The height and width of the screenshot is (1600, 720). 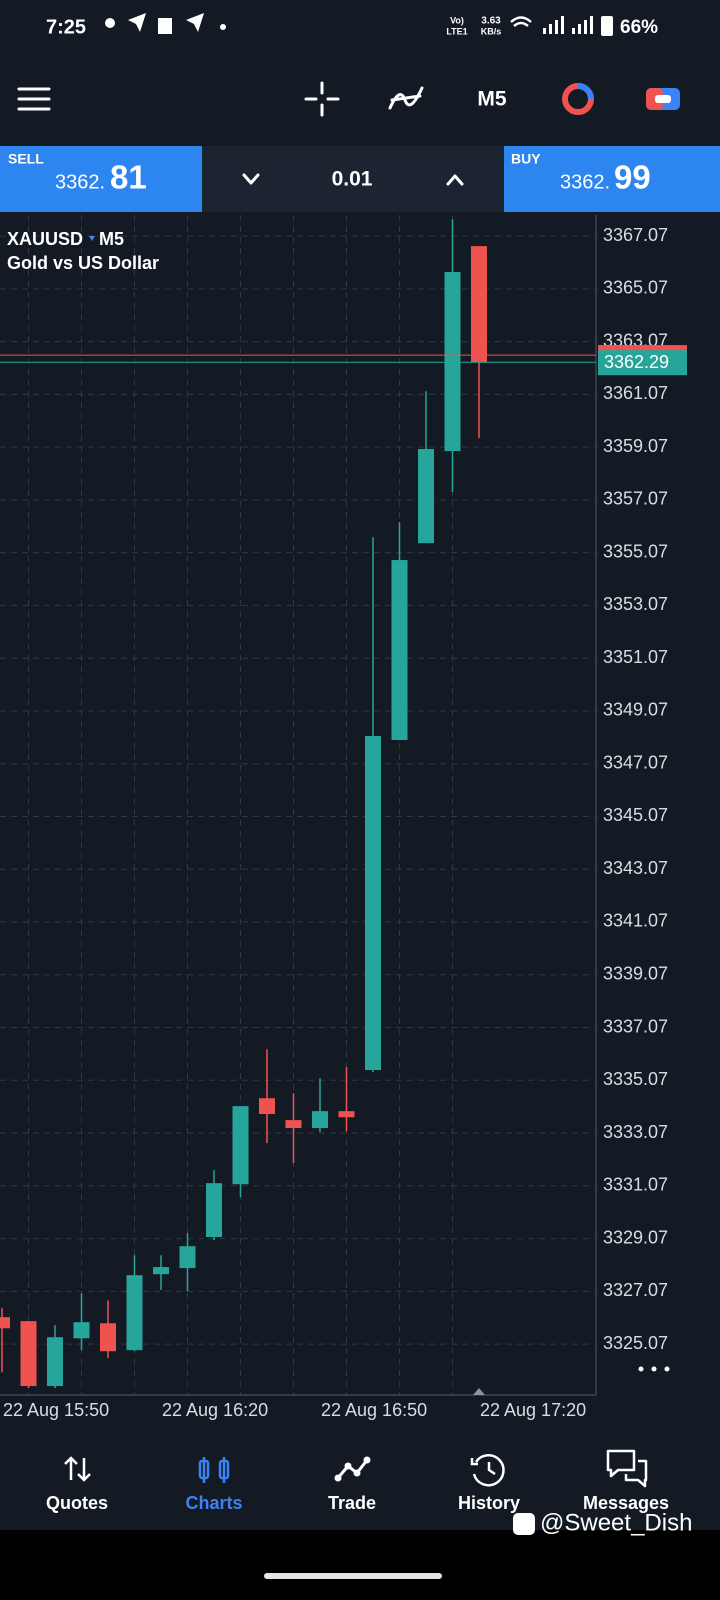 I want to click on sell-price: 81, so click(x=128, y=177).